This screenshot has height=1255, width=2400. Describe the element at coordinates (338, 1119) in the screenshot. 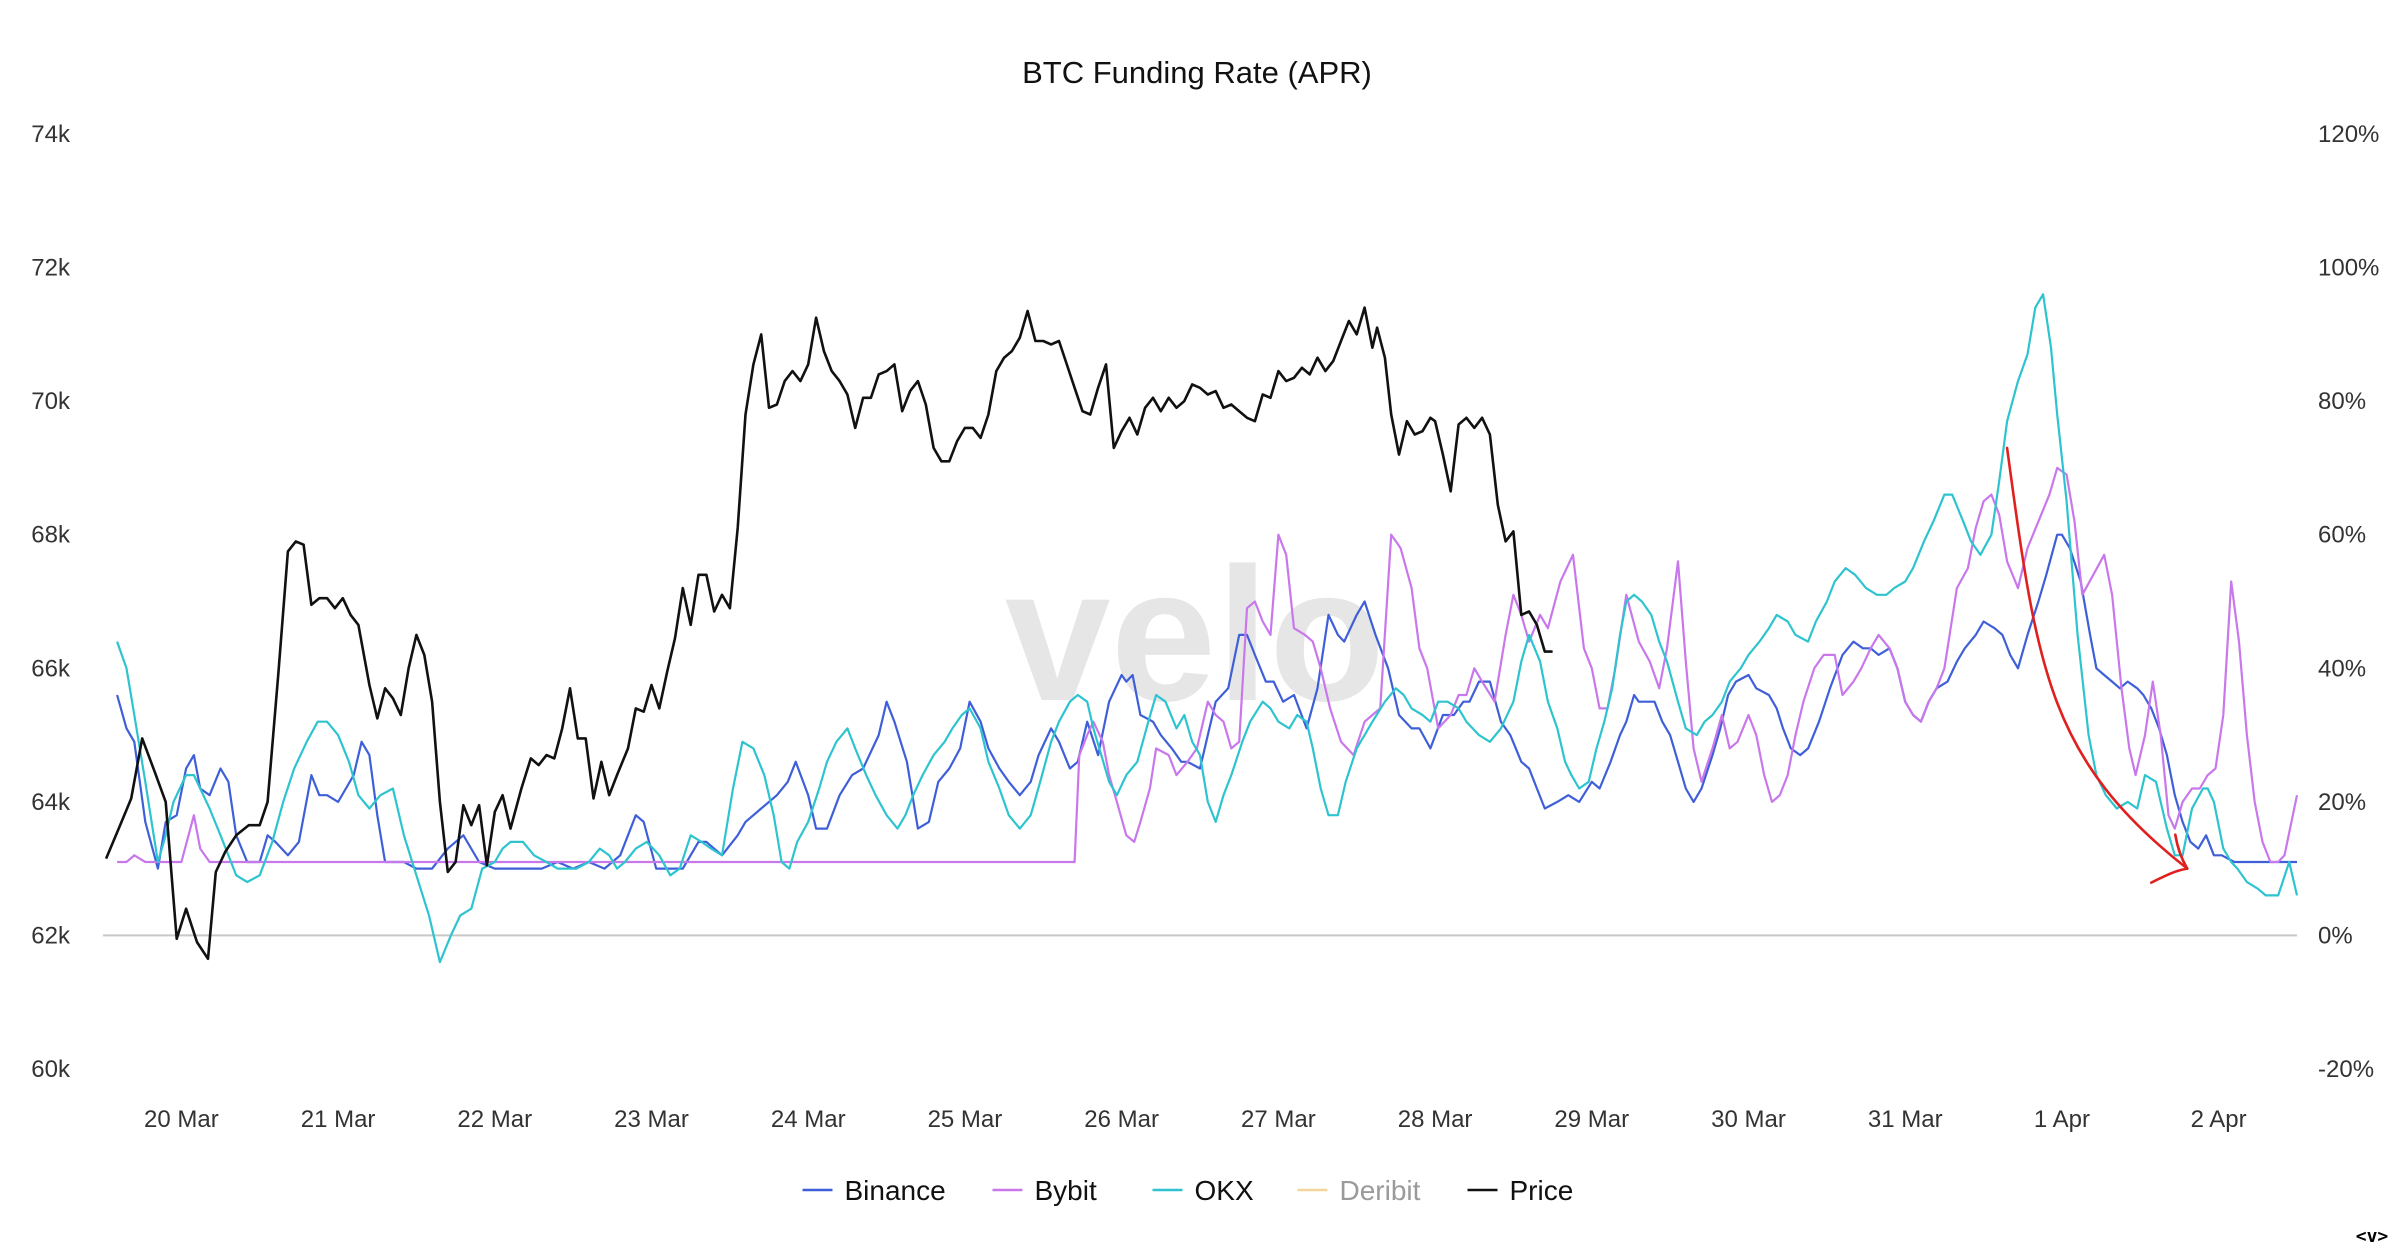

I see `x-tick-label: 21 Mar` at that location.